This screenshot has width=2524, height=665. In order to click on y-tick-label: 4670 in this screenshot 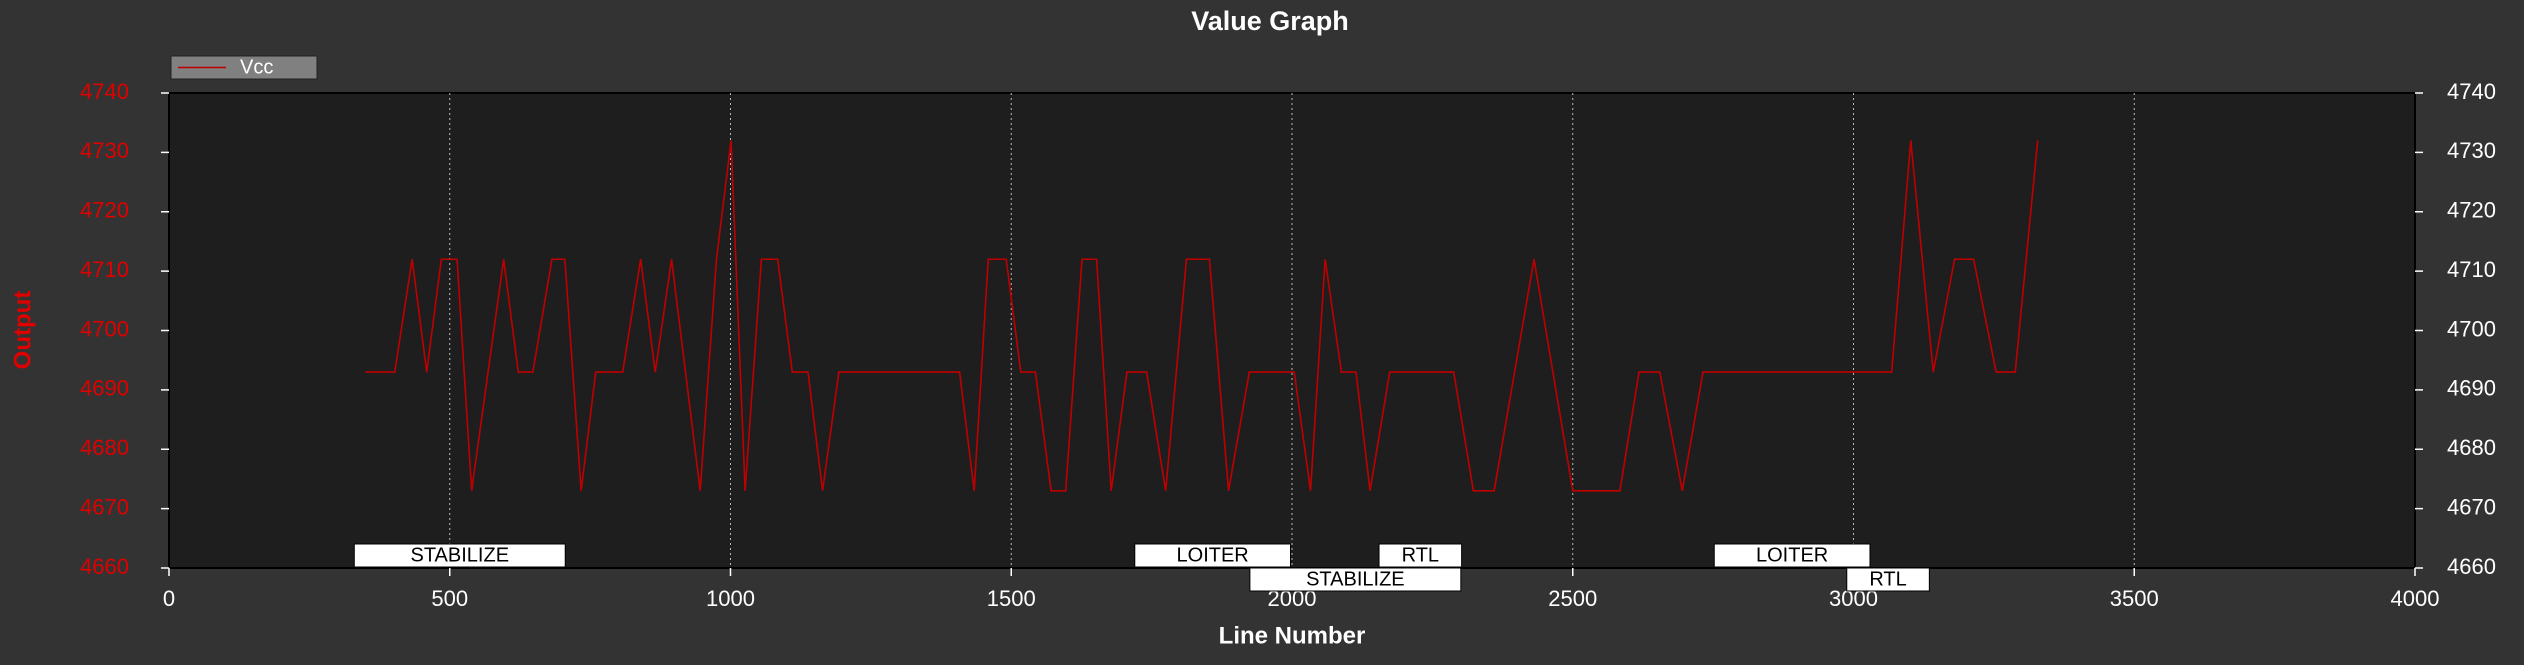, I will do `click(104, 506)`.